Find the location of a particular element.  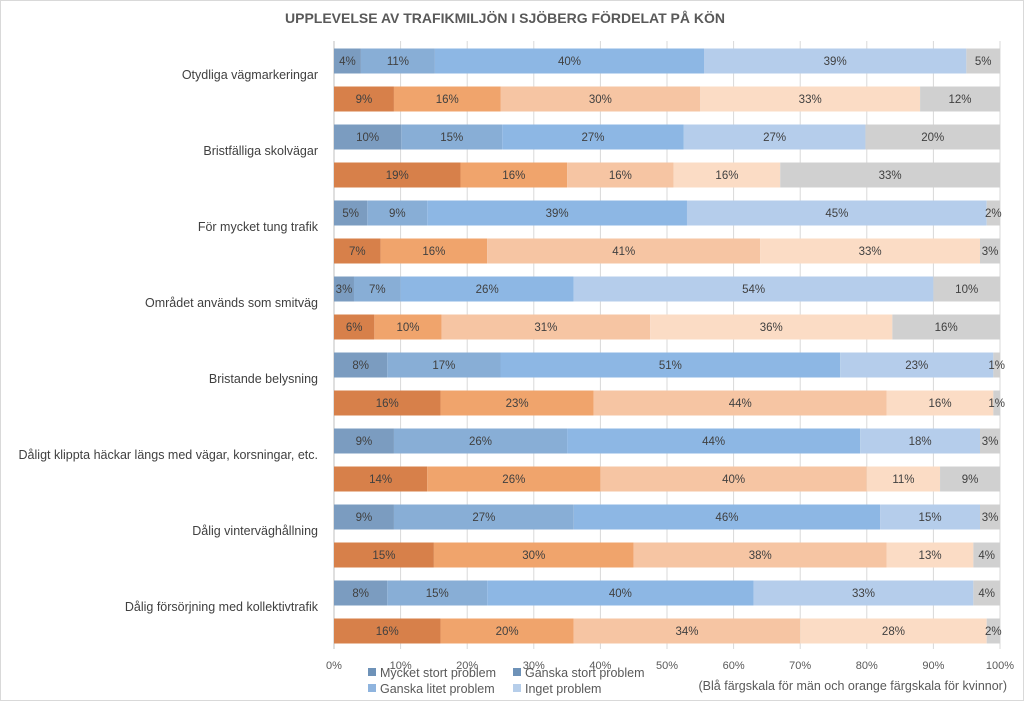

x-tick-label: 10% is located at coordinates (401, 666).